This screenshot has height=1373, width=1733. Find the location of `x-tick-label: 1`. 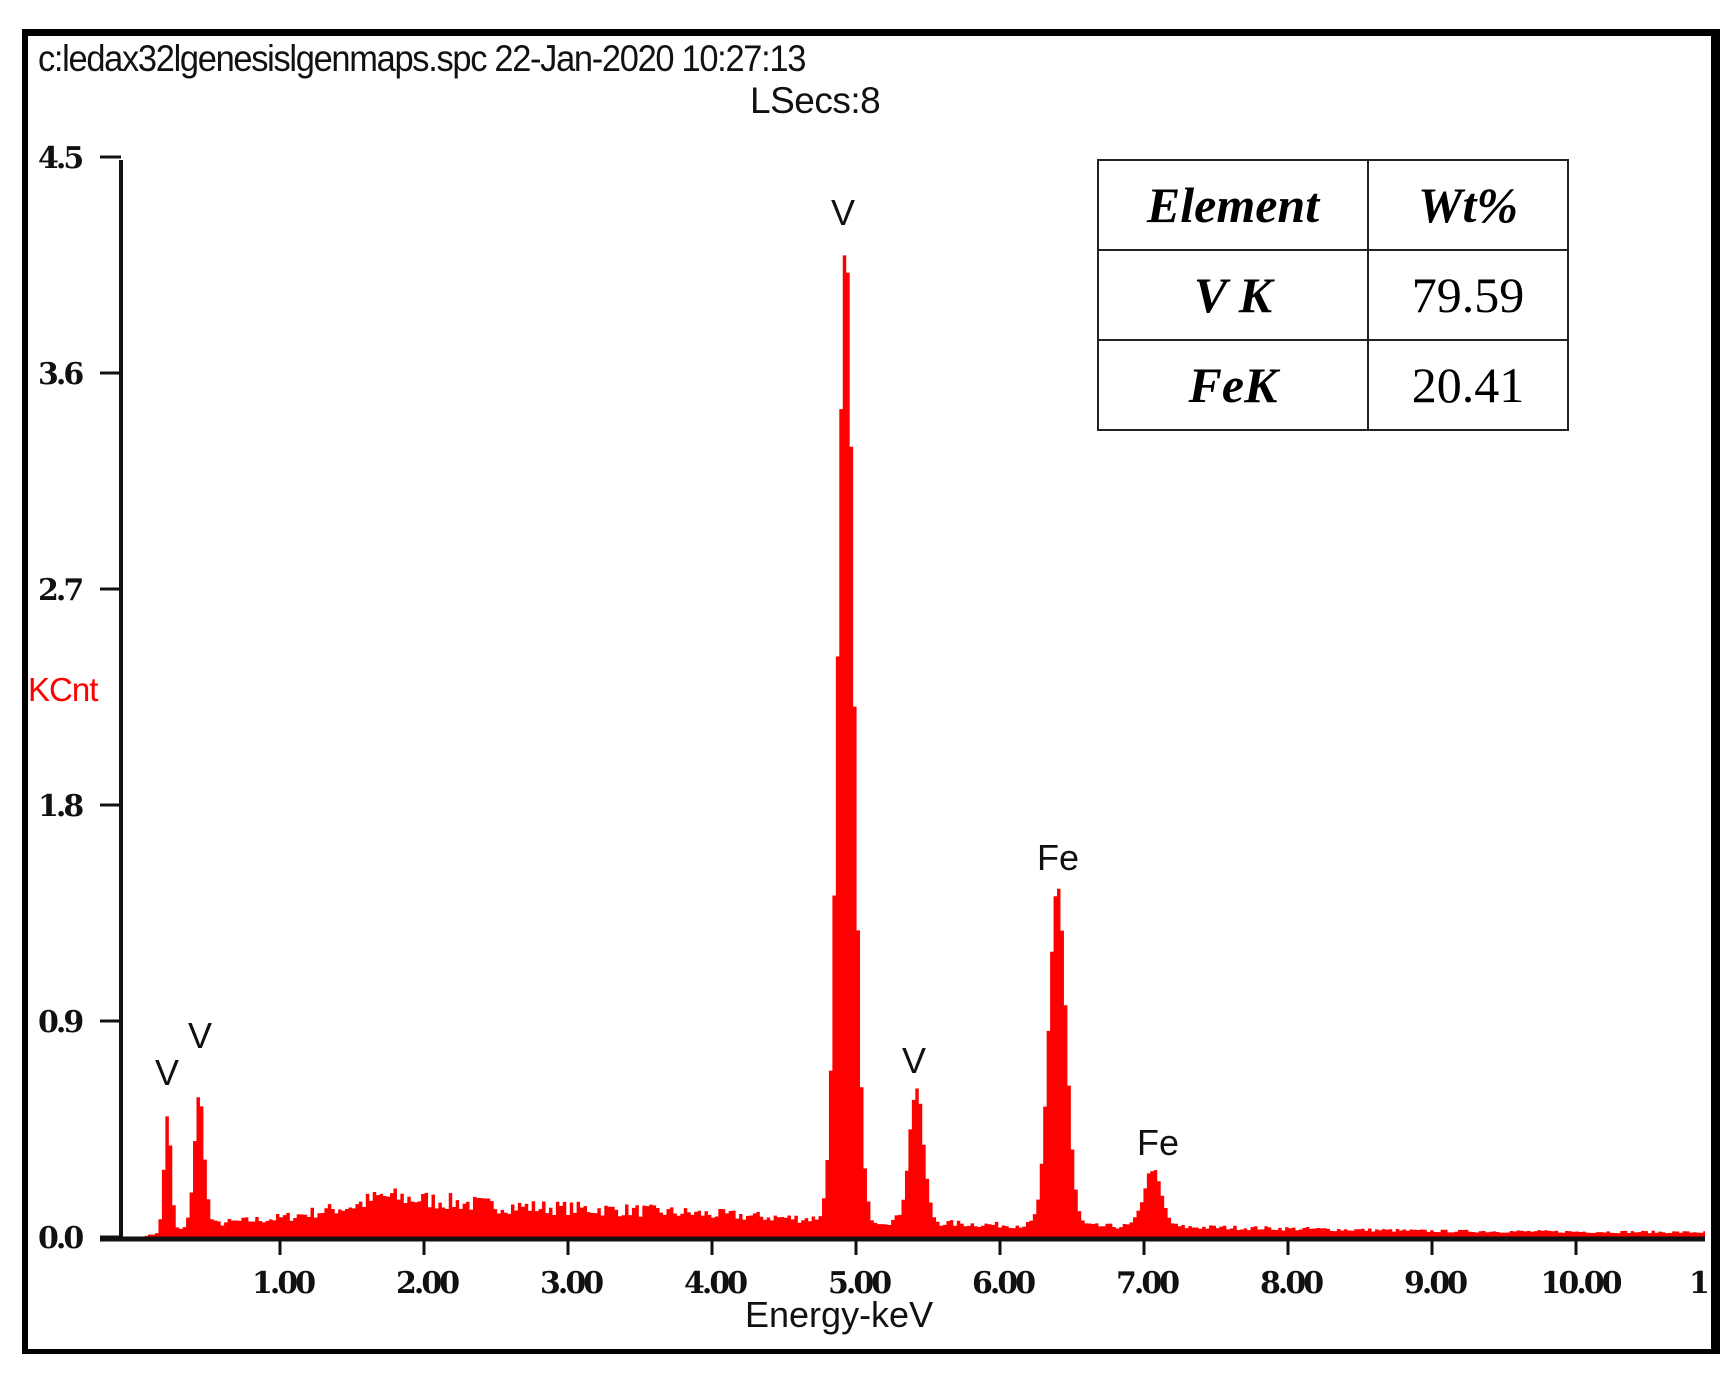

x-tick-label: 1 is located at coordinates (1698, 1283).